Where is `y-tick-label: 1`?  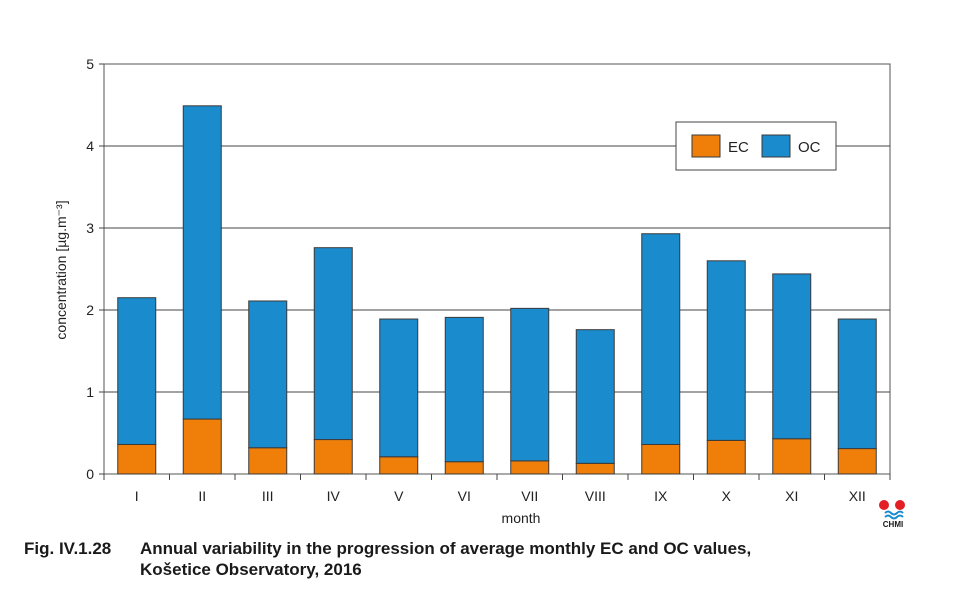 y-tick-label: 1 is located at coordinates (90, 392).